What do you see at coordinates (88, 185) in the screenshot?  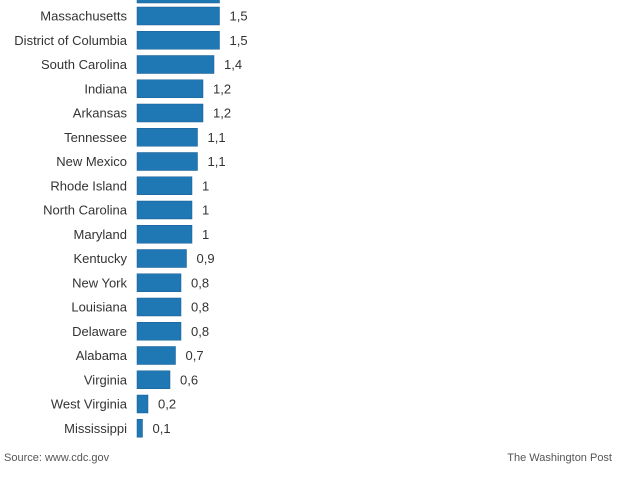 I see `category-label: Rhode Island` at bounding box center [88, 185].